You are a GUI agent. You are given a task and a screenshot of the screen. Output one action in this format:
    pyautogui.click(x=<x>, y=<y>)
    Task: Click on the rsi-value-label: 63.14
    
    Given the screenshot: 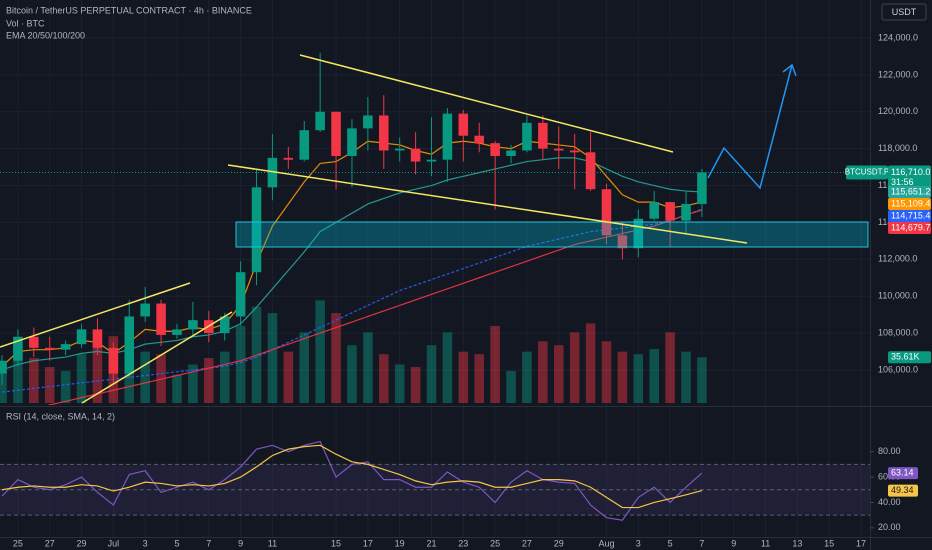 What is the action you would take?
    pyautogui.click(x=902, y=472)
    